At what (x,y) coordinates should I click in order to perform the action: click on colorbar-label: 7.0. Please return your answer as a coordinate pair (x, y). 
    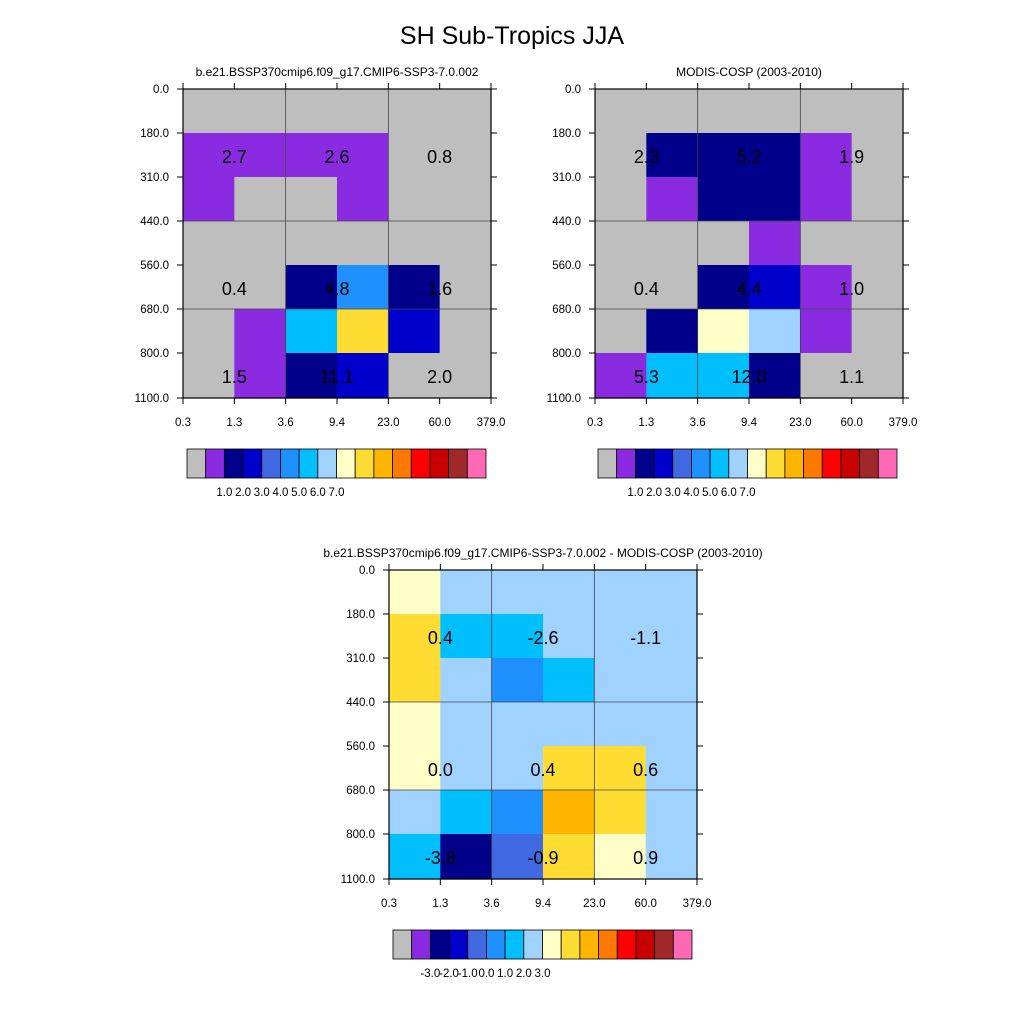
    Looking at the image, I should click on (337, 493).